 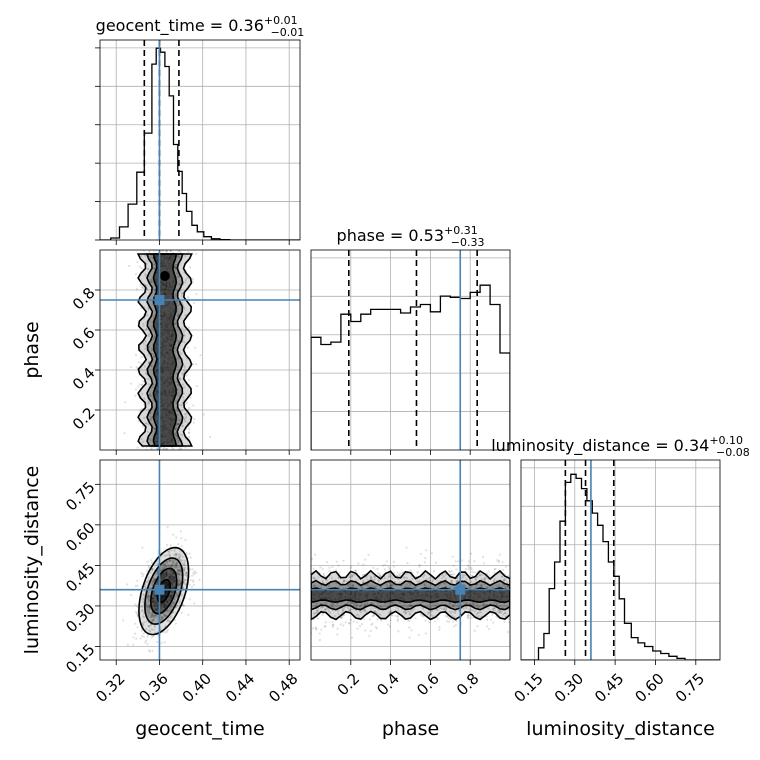 What do you see at coordinates (281, 20) in the screenshot?
I see `title-plus: +0.01` at bounding box center [281, 20].